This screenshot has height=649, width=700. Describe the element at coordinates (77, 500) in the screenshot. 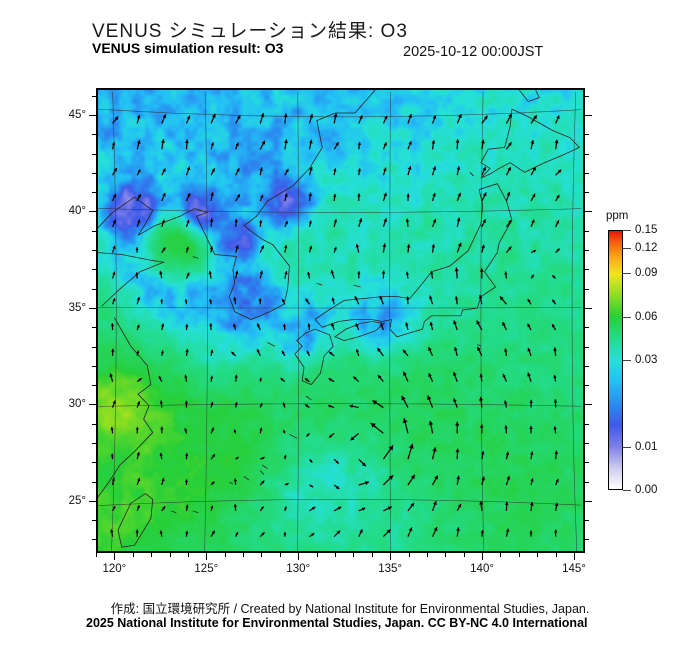

I see `latitude-tick-label: 25°` at that location.